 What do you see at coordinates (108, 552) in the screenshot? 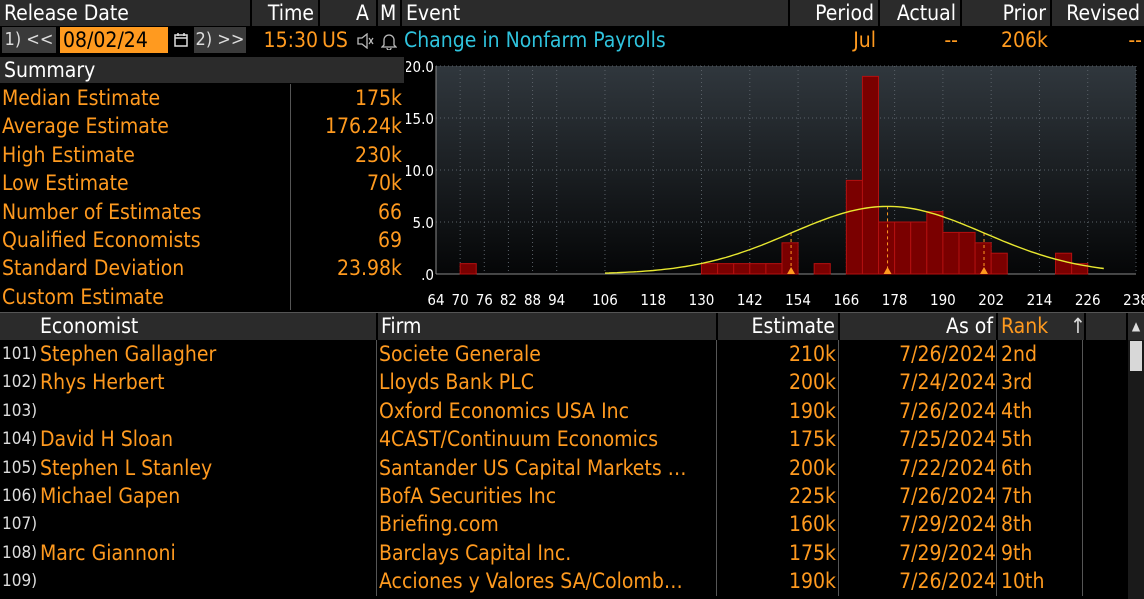
I see `economist-name: Marc Giannoni` at bounding box center [108, 552].